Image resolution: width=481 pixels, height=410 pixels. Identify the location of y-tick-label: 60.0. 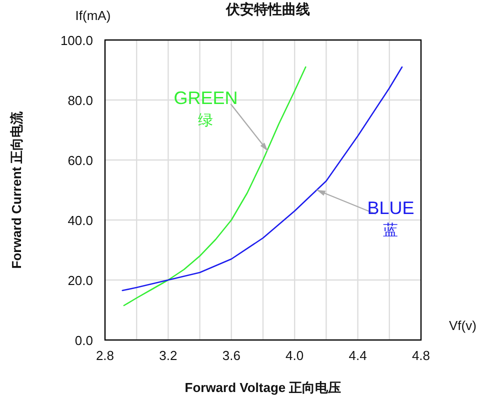
(80, 160).